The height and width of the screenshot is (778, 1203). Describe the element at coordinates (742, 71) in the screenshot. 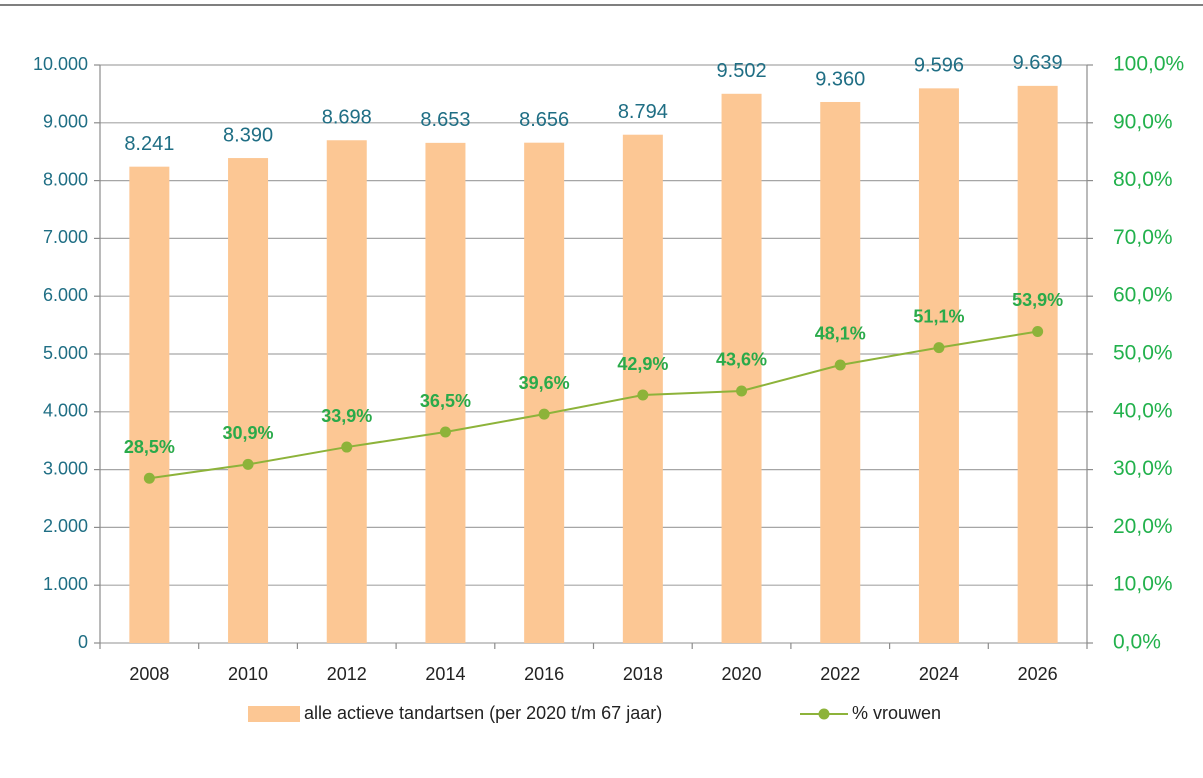

I see `bar-value-label: 9.502` at that location.